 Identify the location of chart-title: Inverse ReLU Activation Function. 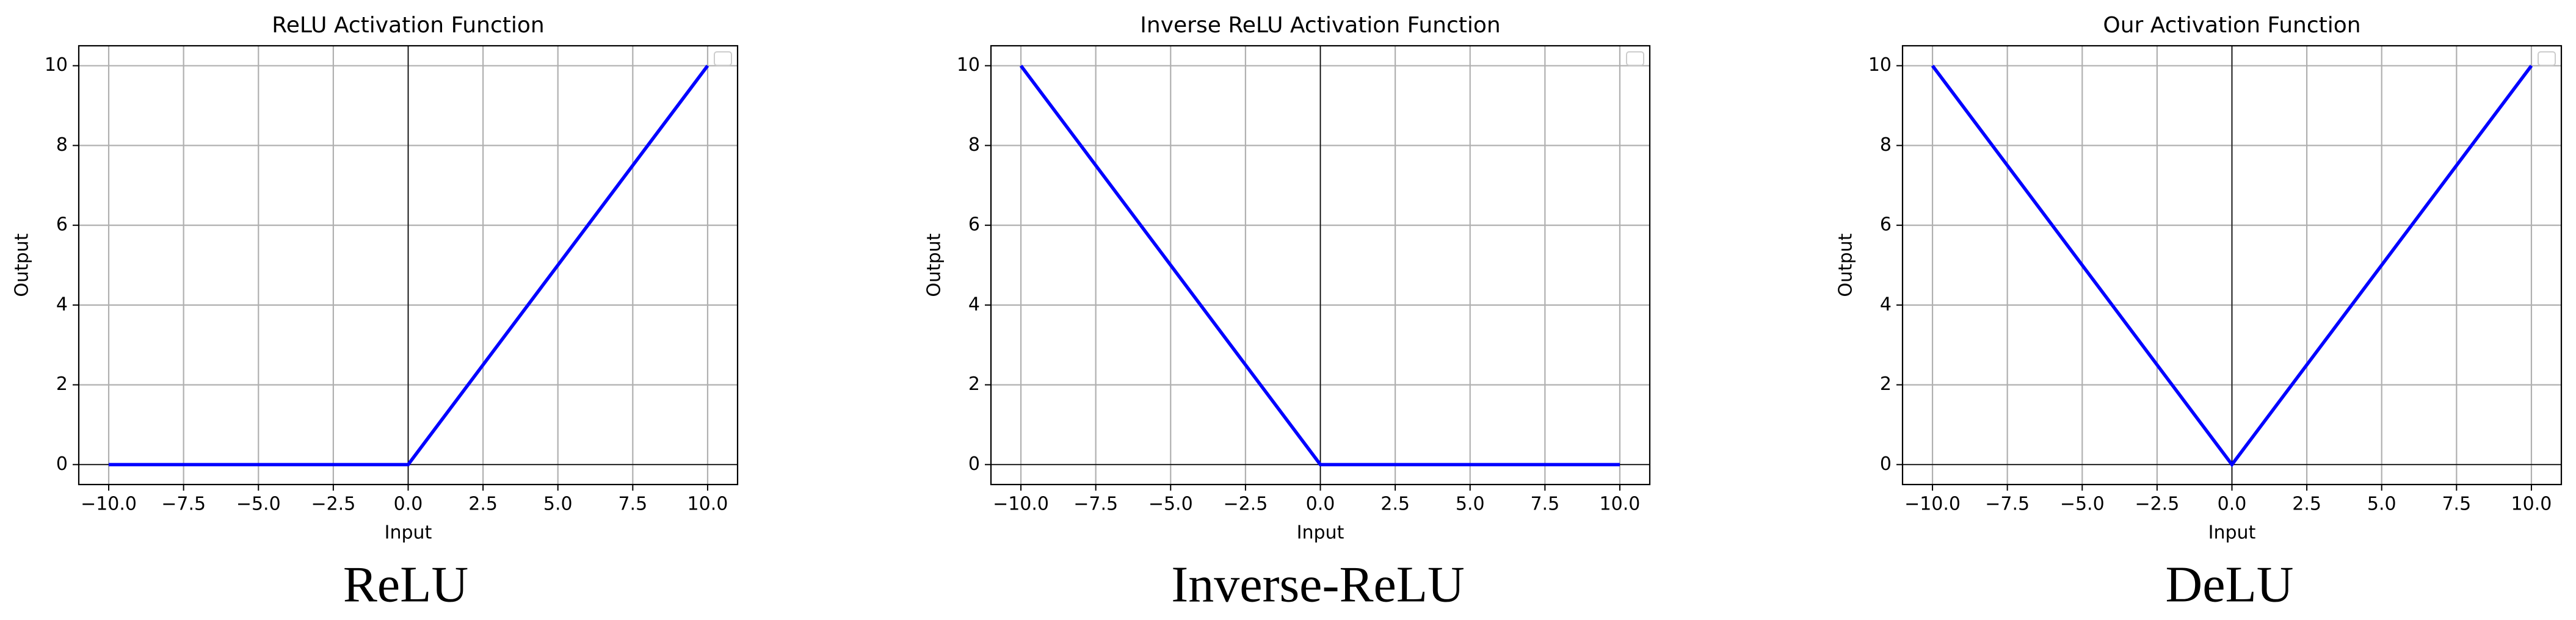
(1320, 26).